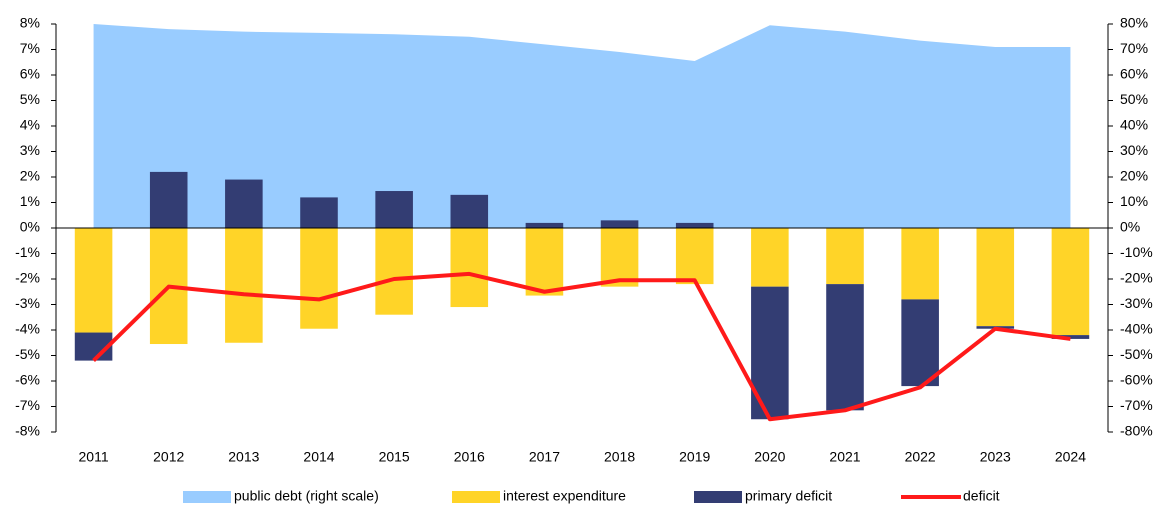  Describe the element at coordinates (844, 457) in the screenshot. I see `x-tick-label: 2021` at that location.